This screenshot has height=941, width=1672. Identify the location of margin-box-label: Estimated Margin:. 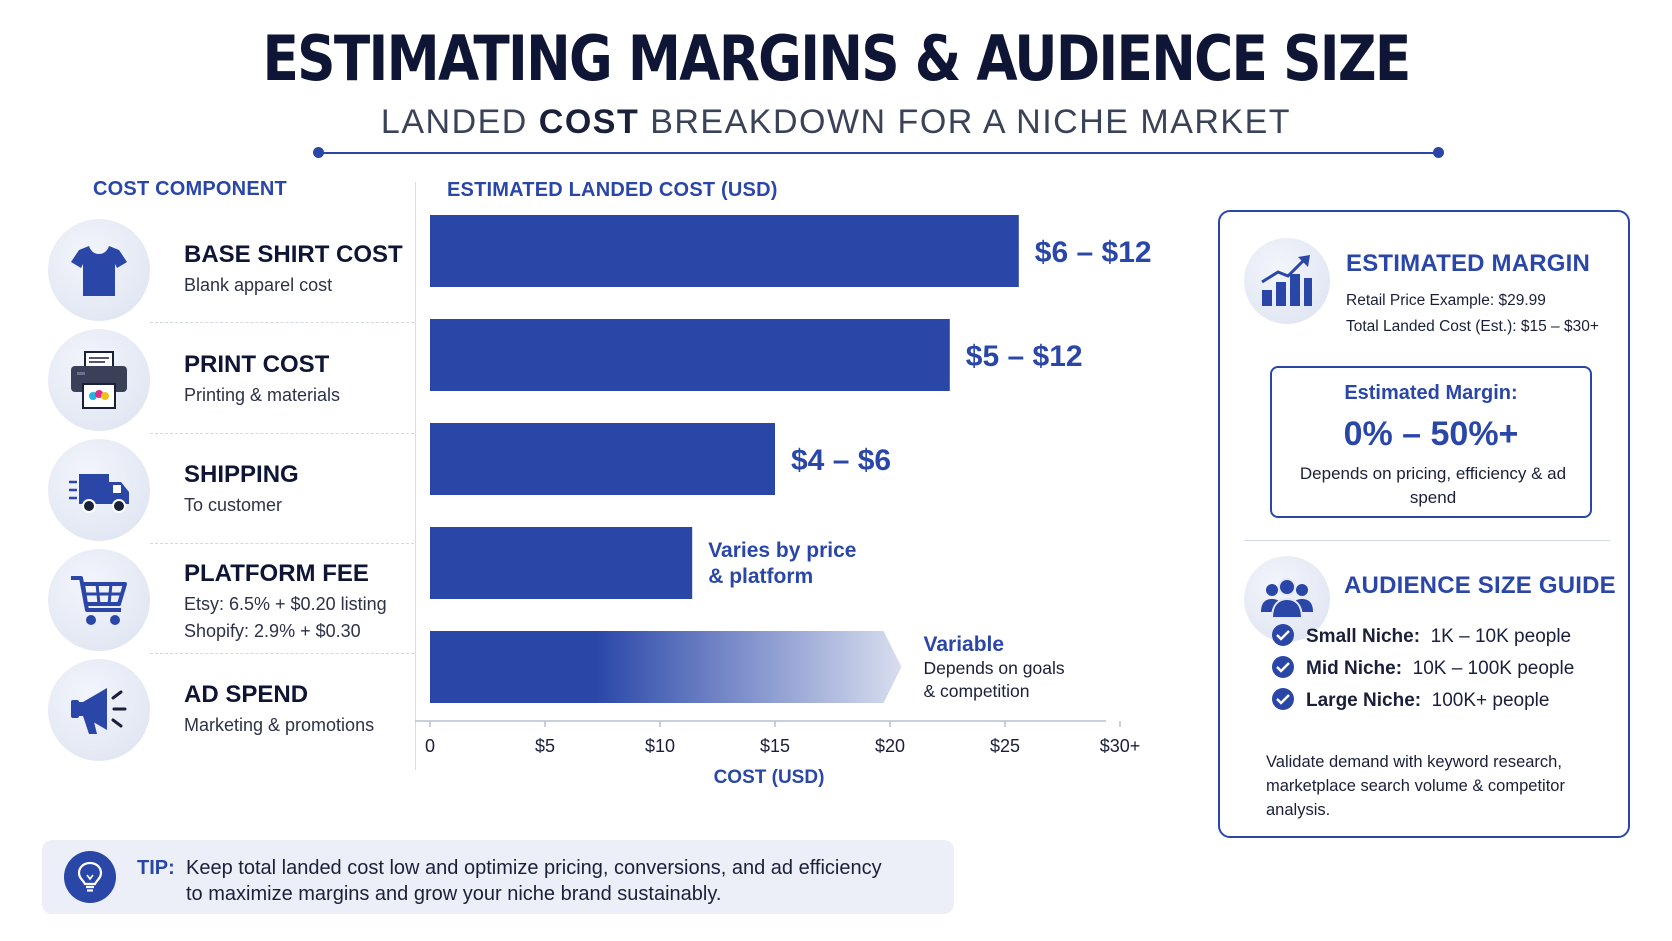
(1431, 393).